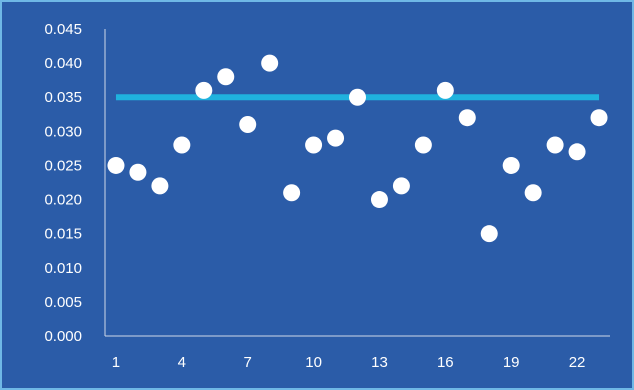 Image resolution: width=634 pixels, height=390 pixels. Describe the element at coordinates (63, 29) in the screenshot. I see `y-tick-label: 0.045` at that location.